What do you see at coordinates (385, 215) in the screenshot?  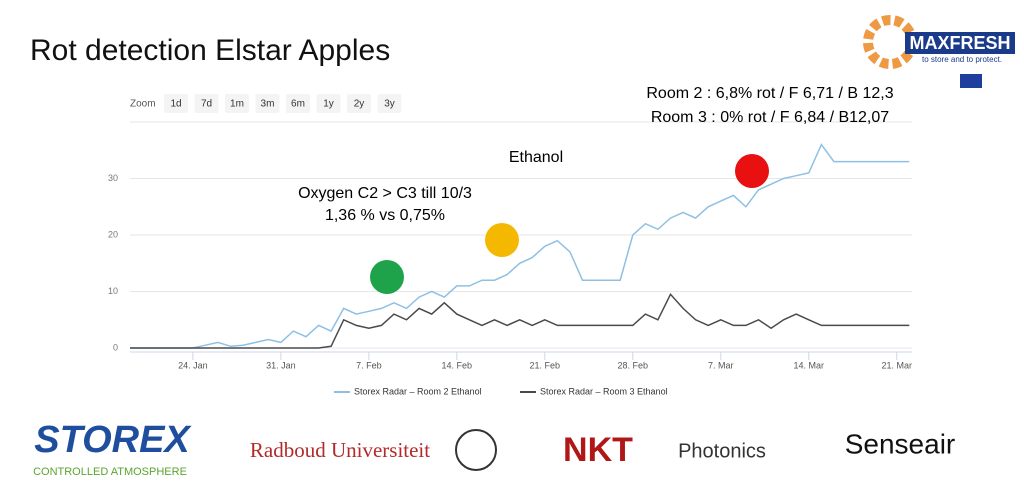 I see `annotation: 1,36 % vs 0,75%` at bounding box center [385, 215].